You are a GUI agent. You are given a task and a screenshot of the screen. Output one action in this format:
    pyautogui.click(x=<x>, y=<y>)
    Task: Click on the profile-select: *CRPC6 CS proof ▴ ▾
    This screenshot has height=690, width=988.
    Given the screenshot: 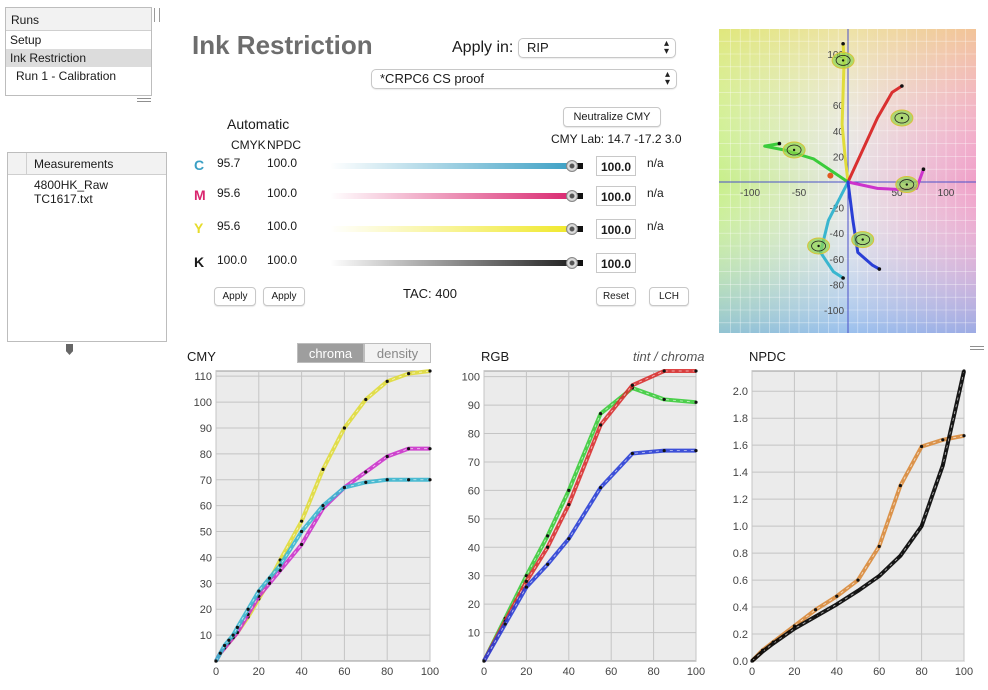 What is the action you would take?
    pyautogui.click(x=524, y=79)
    